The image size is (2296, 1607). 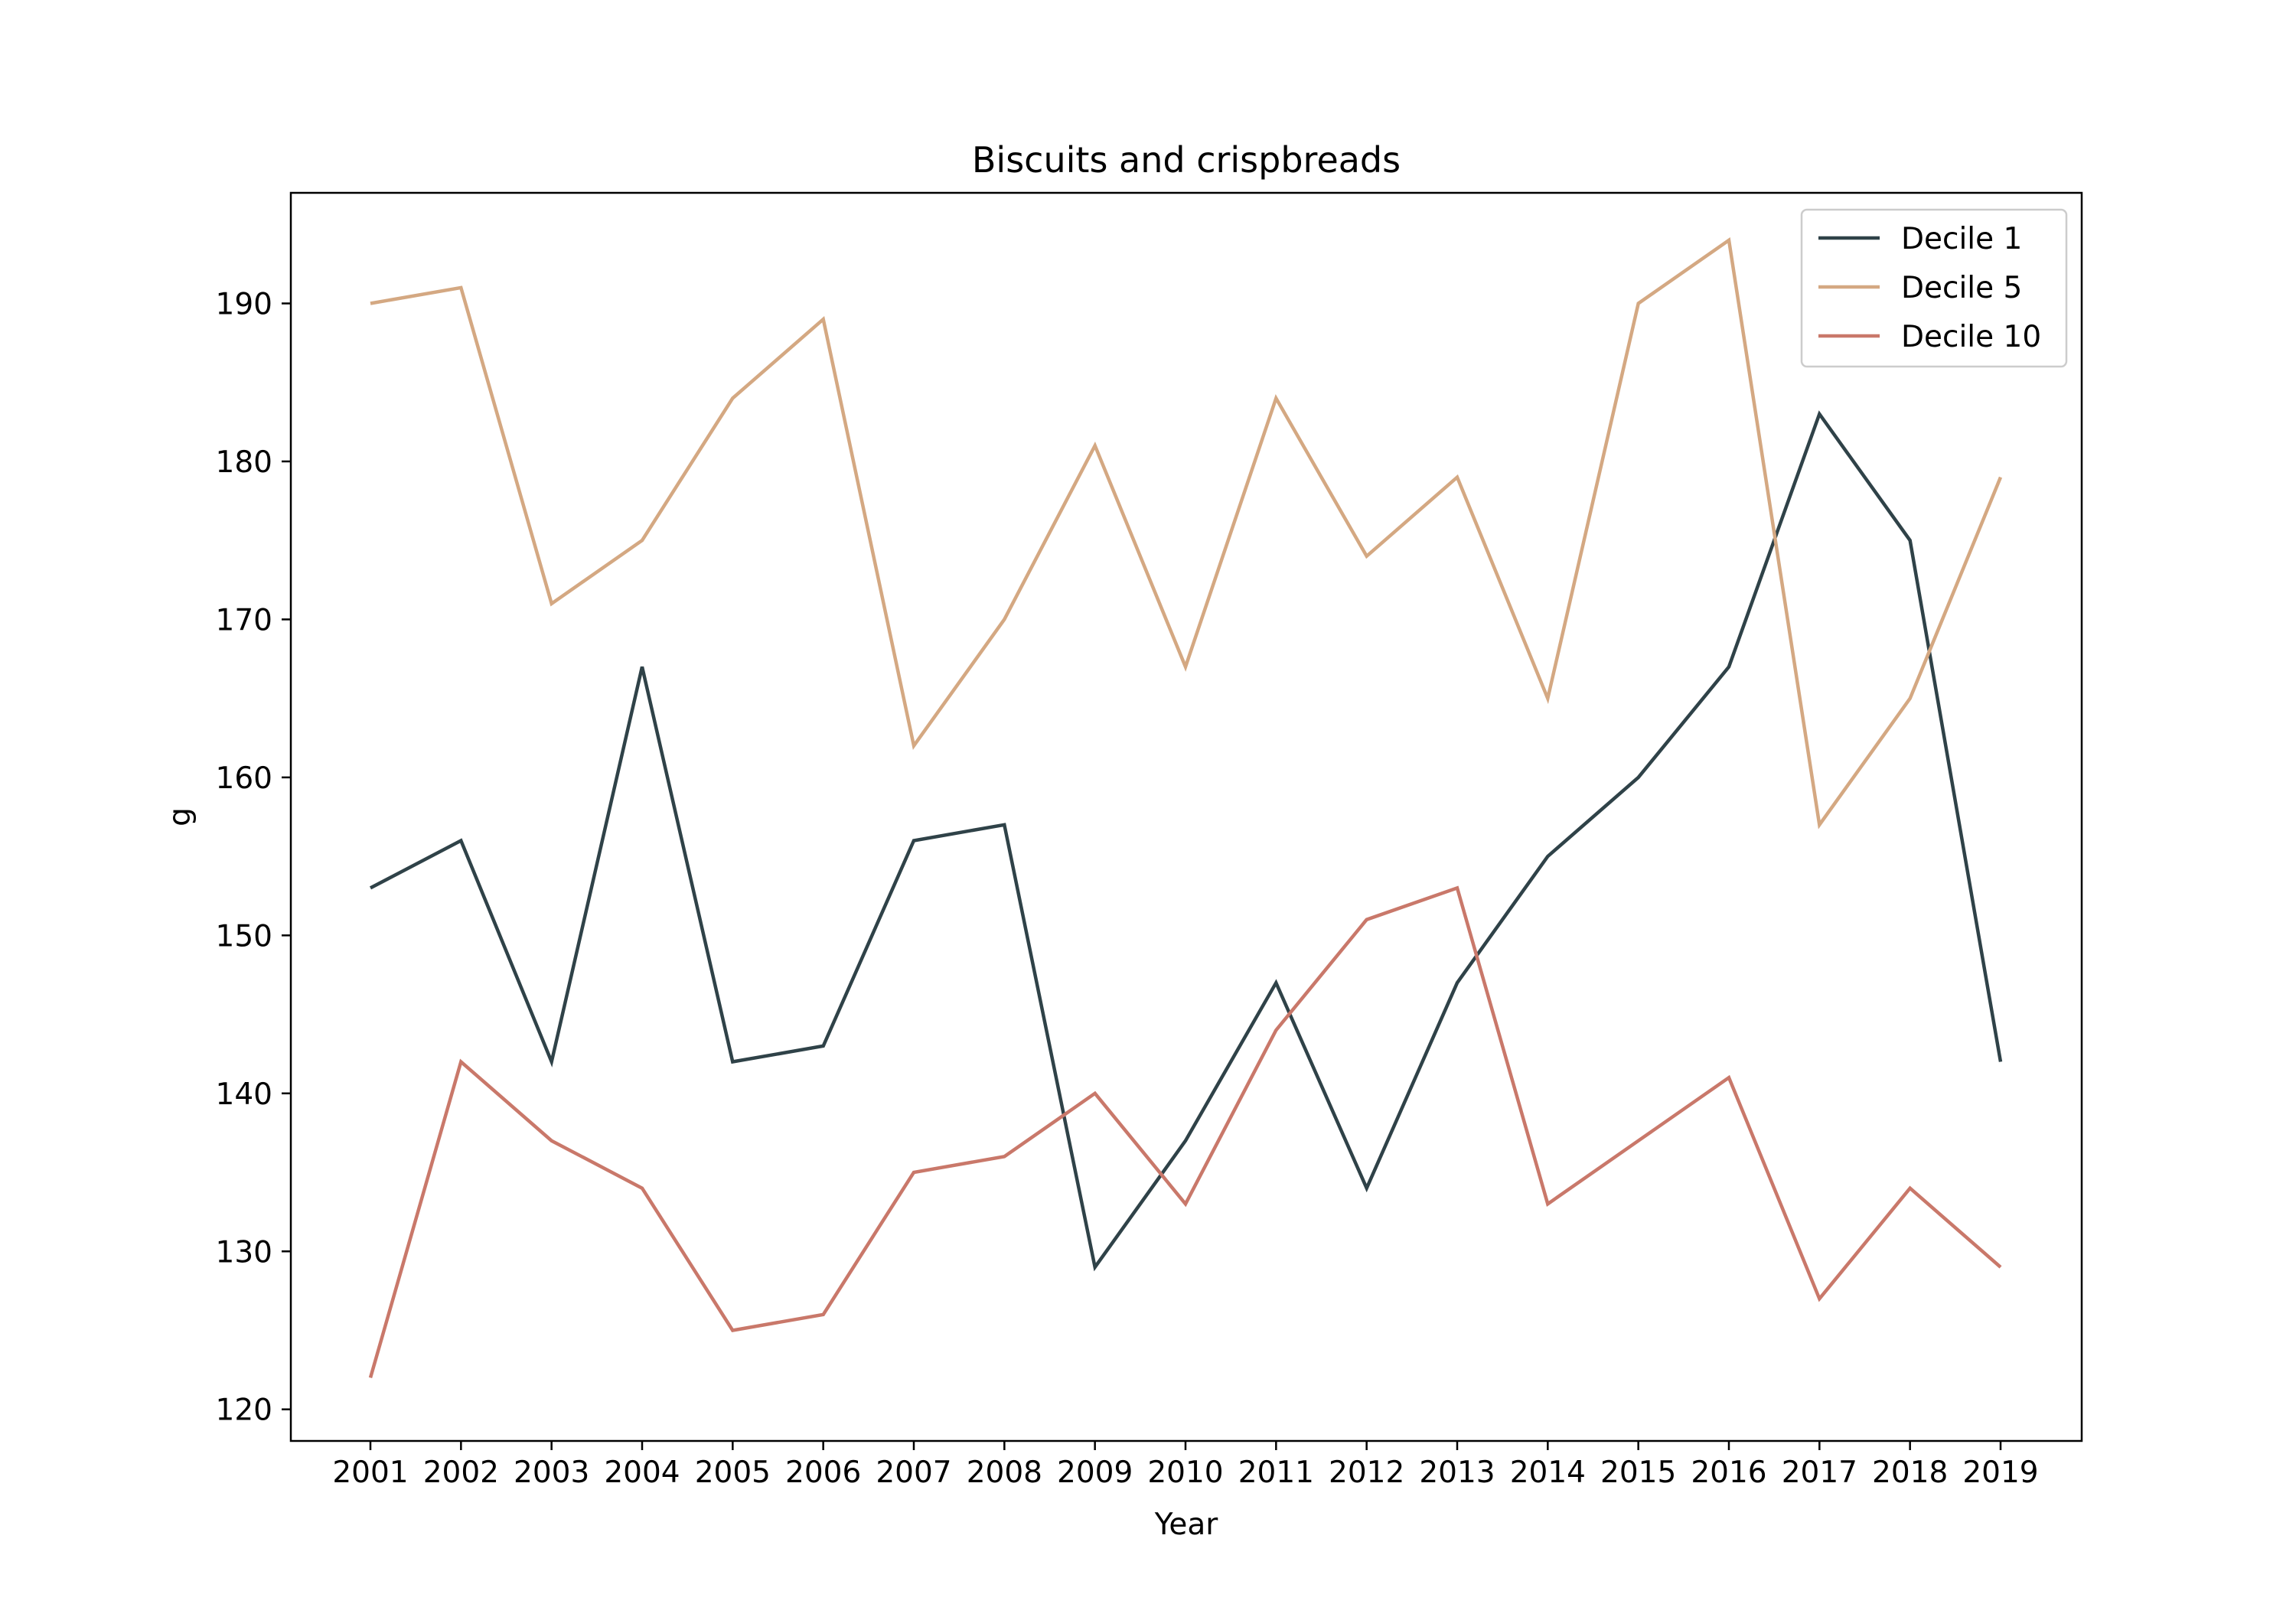 I want to click on y-tick-label: 130, so click(x=244, y=1252).